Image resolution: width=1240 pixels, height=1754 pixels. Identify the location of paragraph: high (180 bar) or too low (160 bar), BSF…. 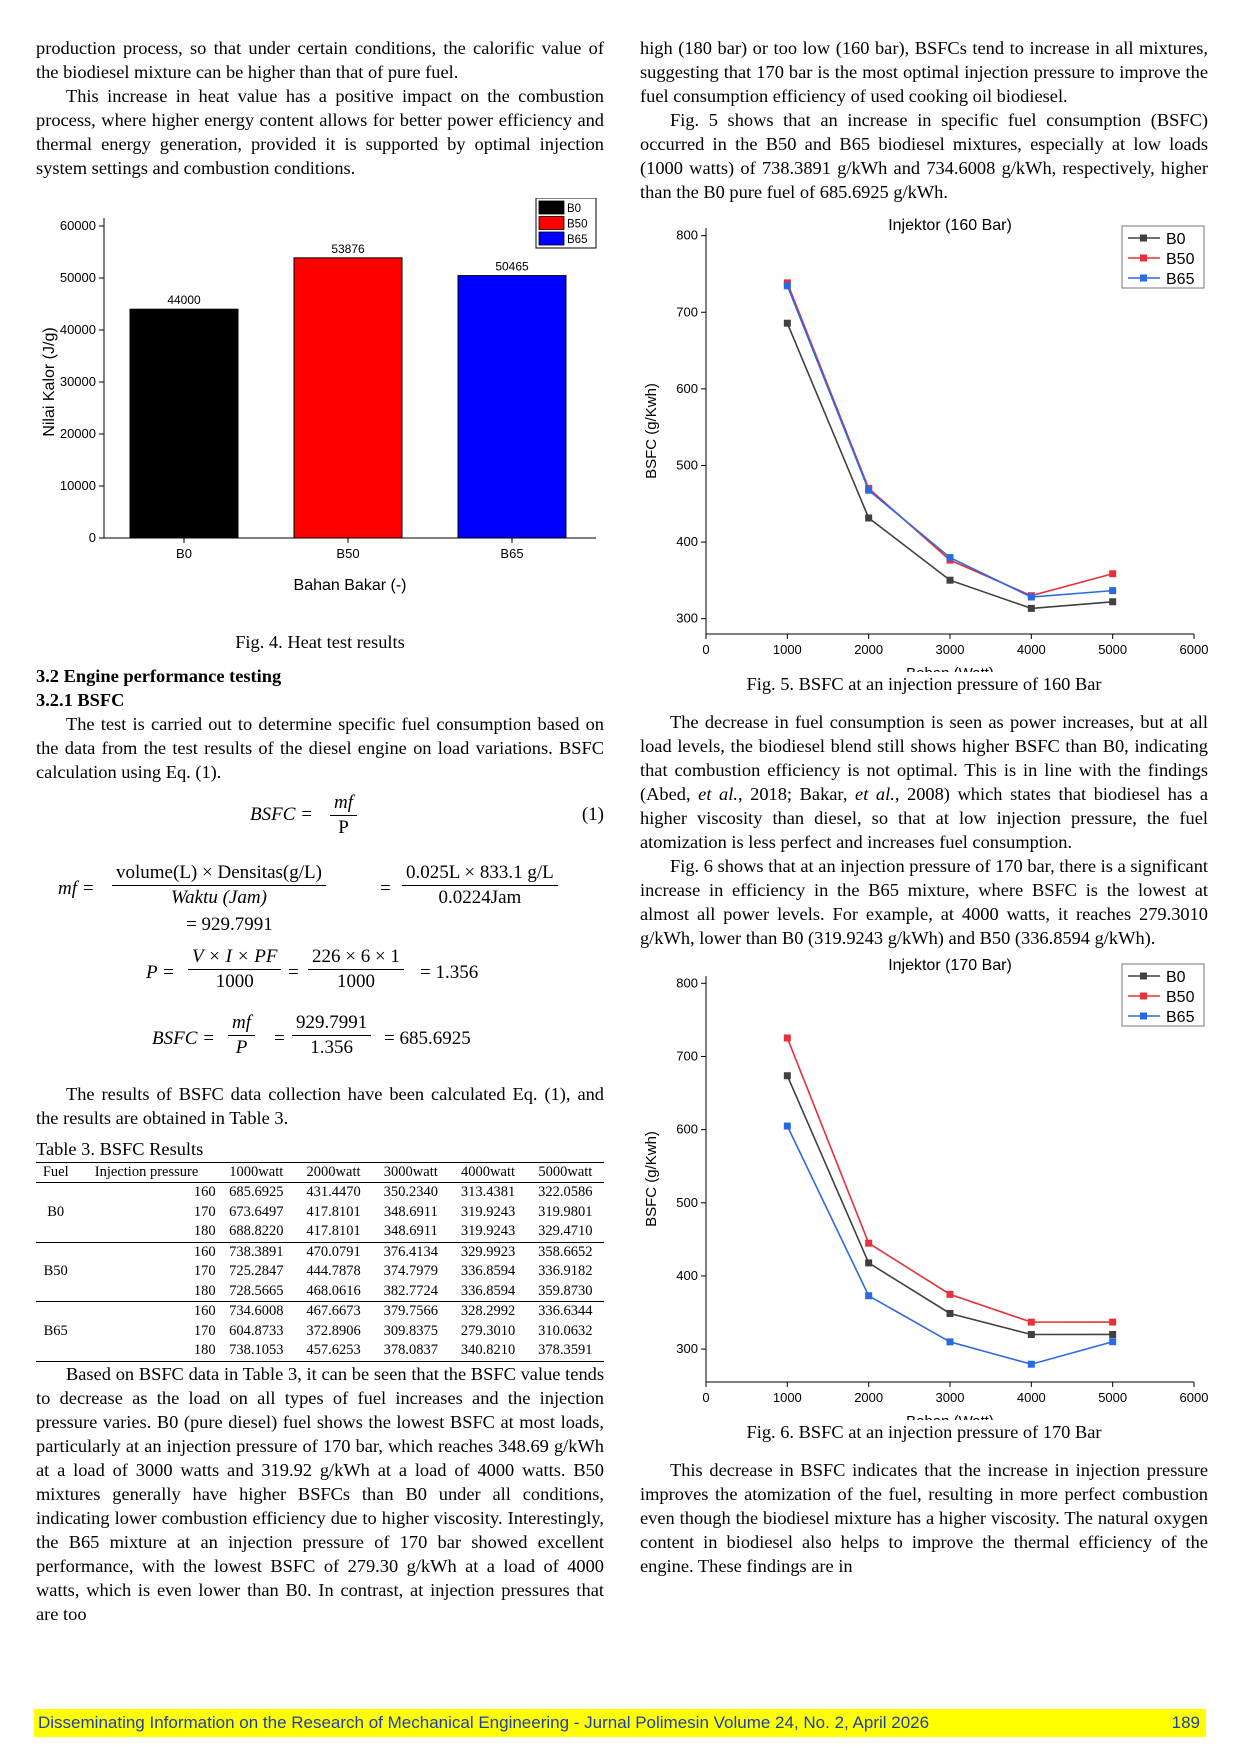
(924, 72).